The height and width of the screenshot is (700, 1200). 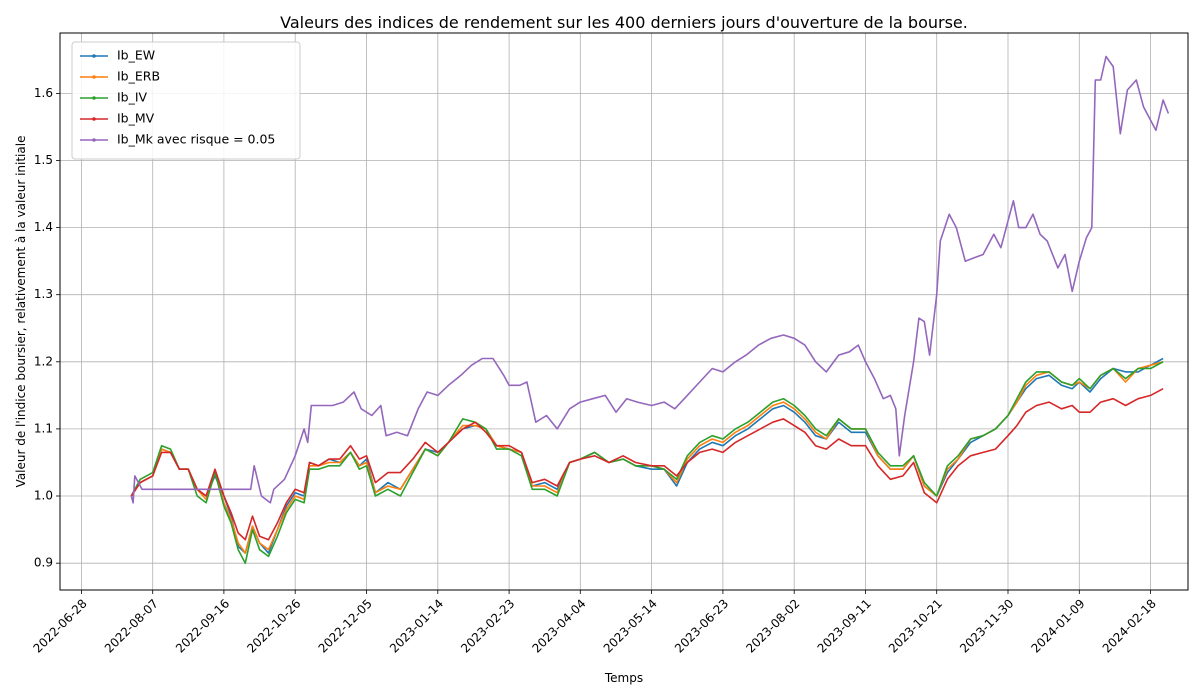 What do you see at coordinates (196, 139) in the screenshot?
I see `legend-label: Ib_Mk avec risque = 0.05` at bounding box center [196, 139].